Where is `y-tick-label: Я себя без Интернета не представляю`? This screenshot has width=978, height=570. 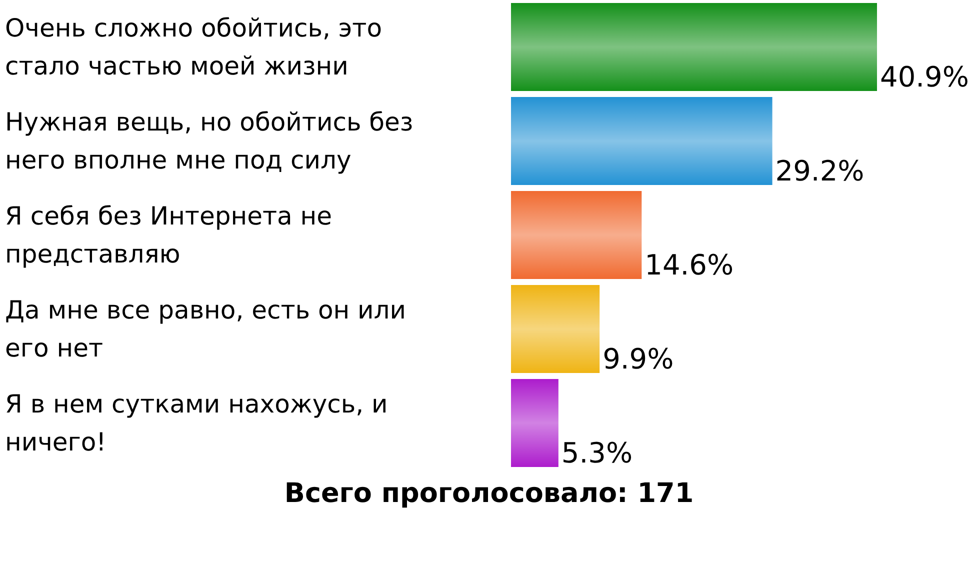
y-tick-label: Я себя без Интернета не представляю is located at coordinates (168, 235).